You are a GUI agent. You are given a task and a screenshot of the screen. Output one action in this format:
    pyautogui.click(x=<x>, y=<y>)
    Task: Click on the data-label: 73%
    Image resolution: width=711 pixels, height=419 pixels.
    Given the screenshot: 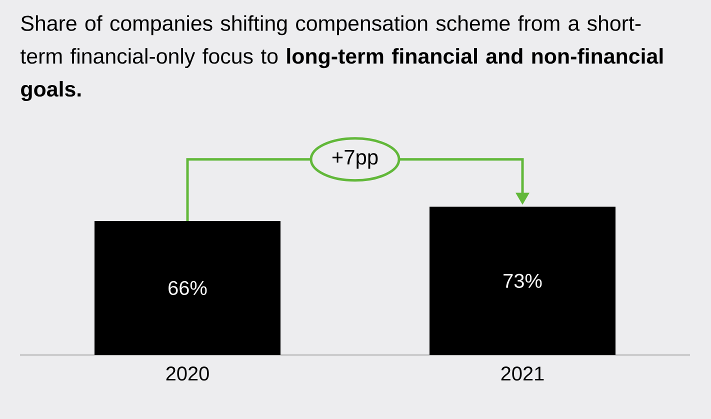 What is the action you would take?
    pyautogui.click(x=523, y=281)
    